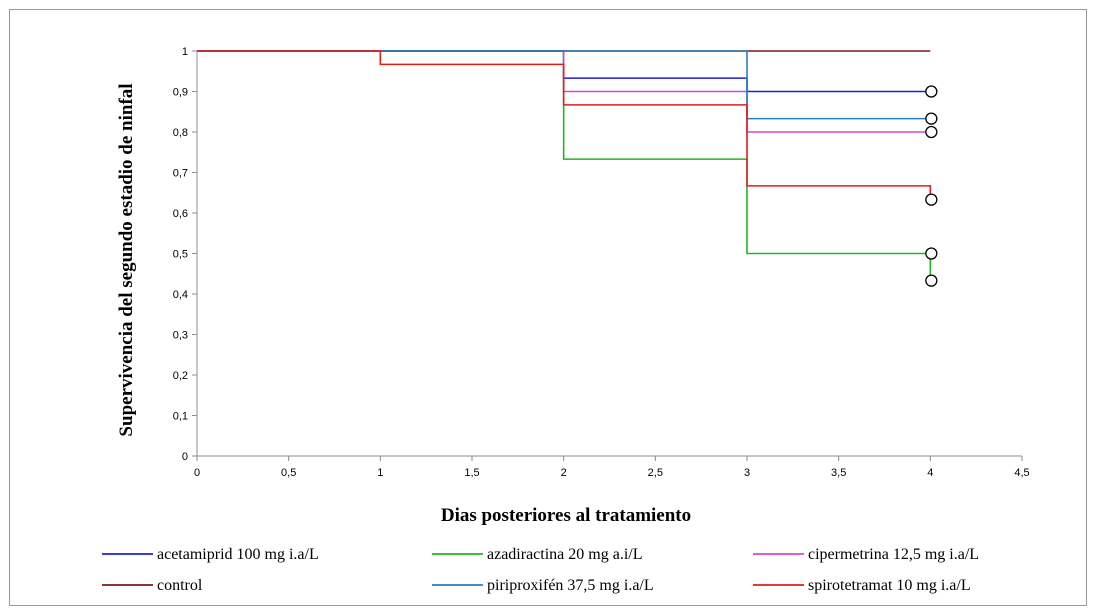 The height and width of the screenshot is (615, 1096). I want to click on x-tick-label: 4,5, so click(1021, 473).